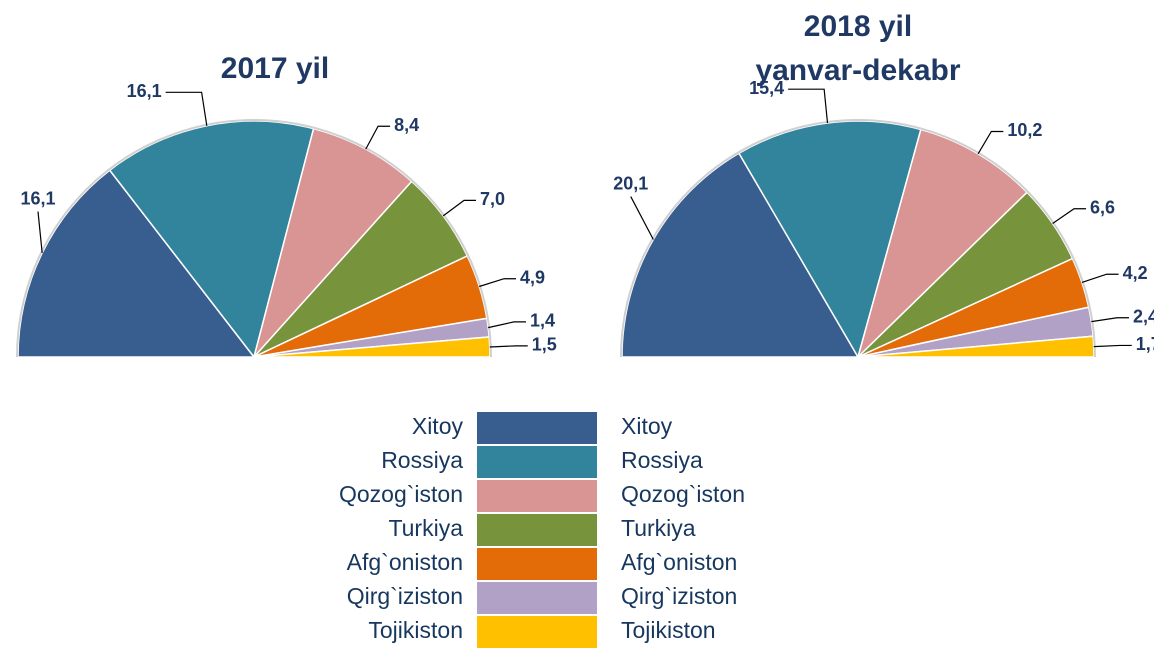 The image size is (1154, 664). I want to click on data-label: 8,4, so click(406, 125).